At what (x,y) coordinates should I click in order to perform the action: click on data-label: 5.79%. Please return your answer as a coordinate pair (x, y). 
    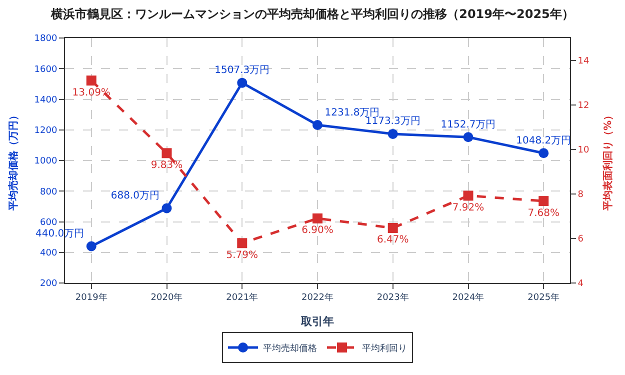
    Looking at the image, I should click on (242, 255).